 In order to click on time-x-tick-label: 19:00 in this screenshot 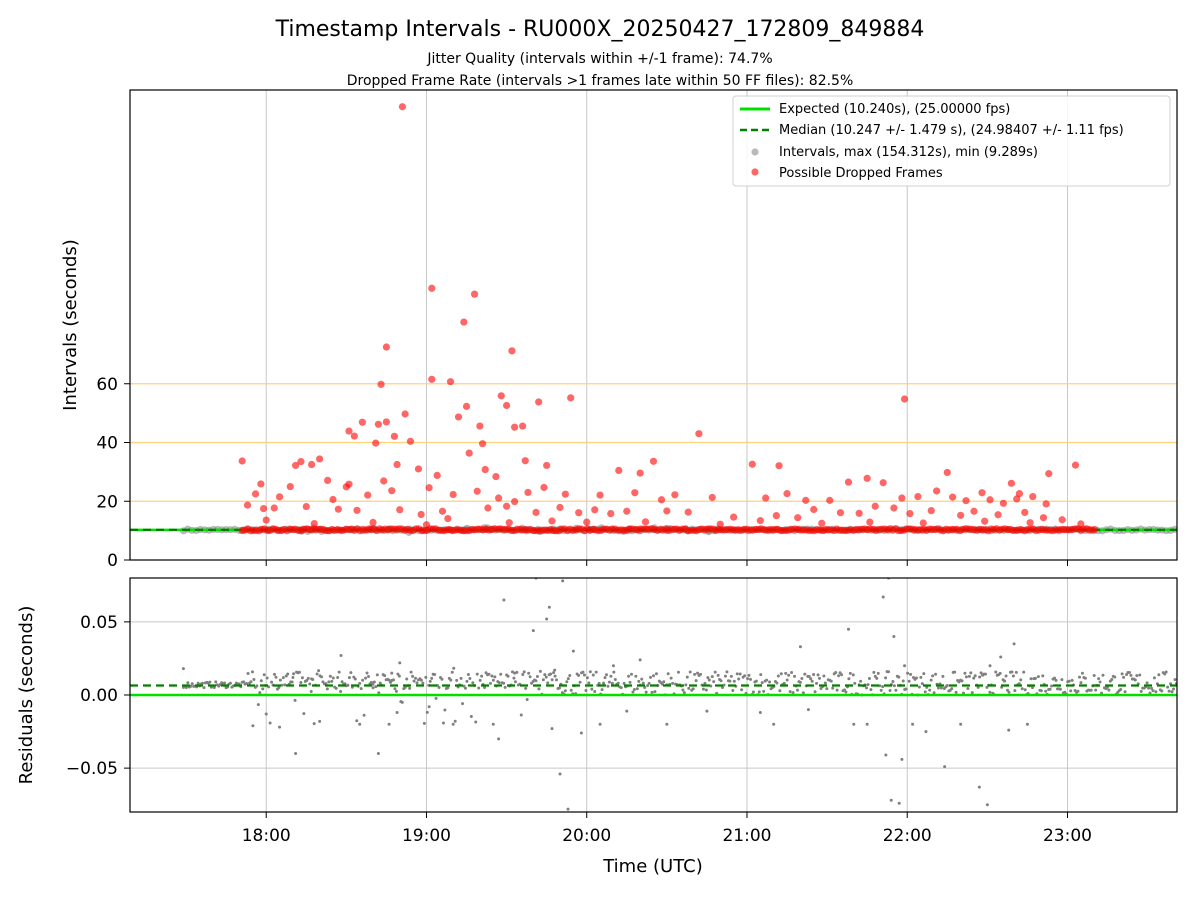, I will do `click(426, 836)`.